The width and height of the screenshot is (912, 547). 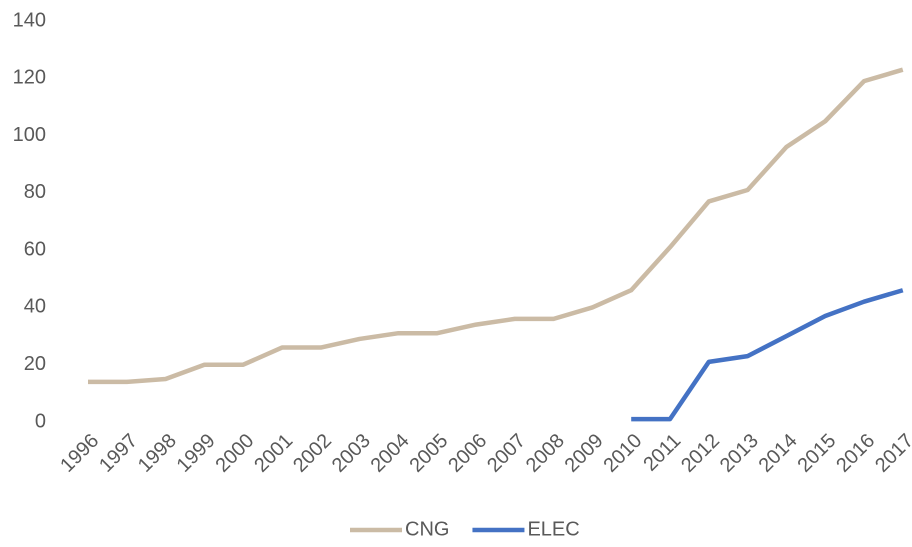 What do you see at coordinates (390, 453) in the screenshot?
I see `x-tick-label: 2004` at bounding box center [390, 453].